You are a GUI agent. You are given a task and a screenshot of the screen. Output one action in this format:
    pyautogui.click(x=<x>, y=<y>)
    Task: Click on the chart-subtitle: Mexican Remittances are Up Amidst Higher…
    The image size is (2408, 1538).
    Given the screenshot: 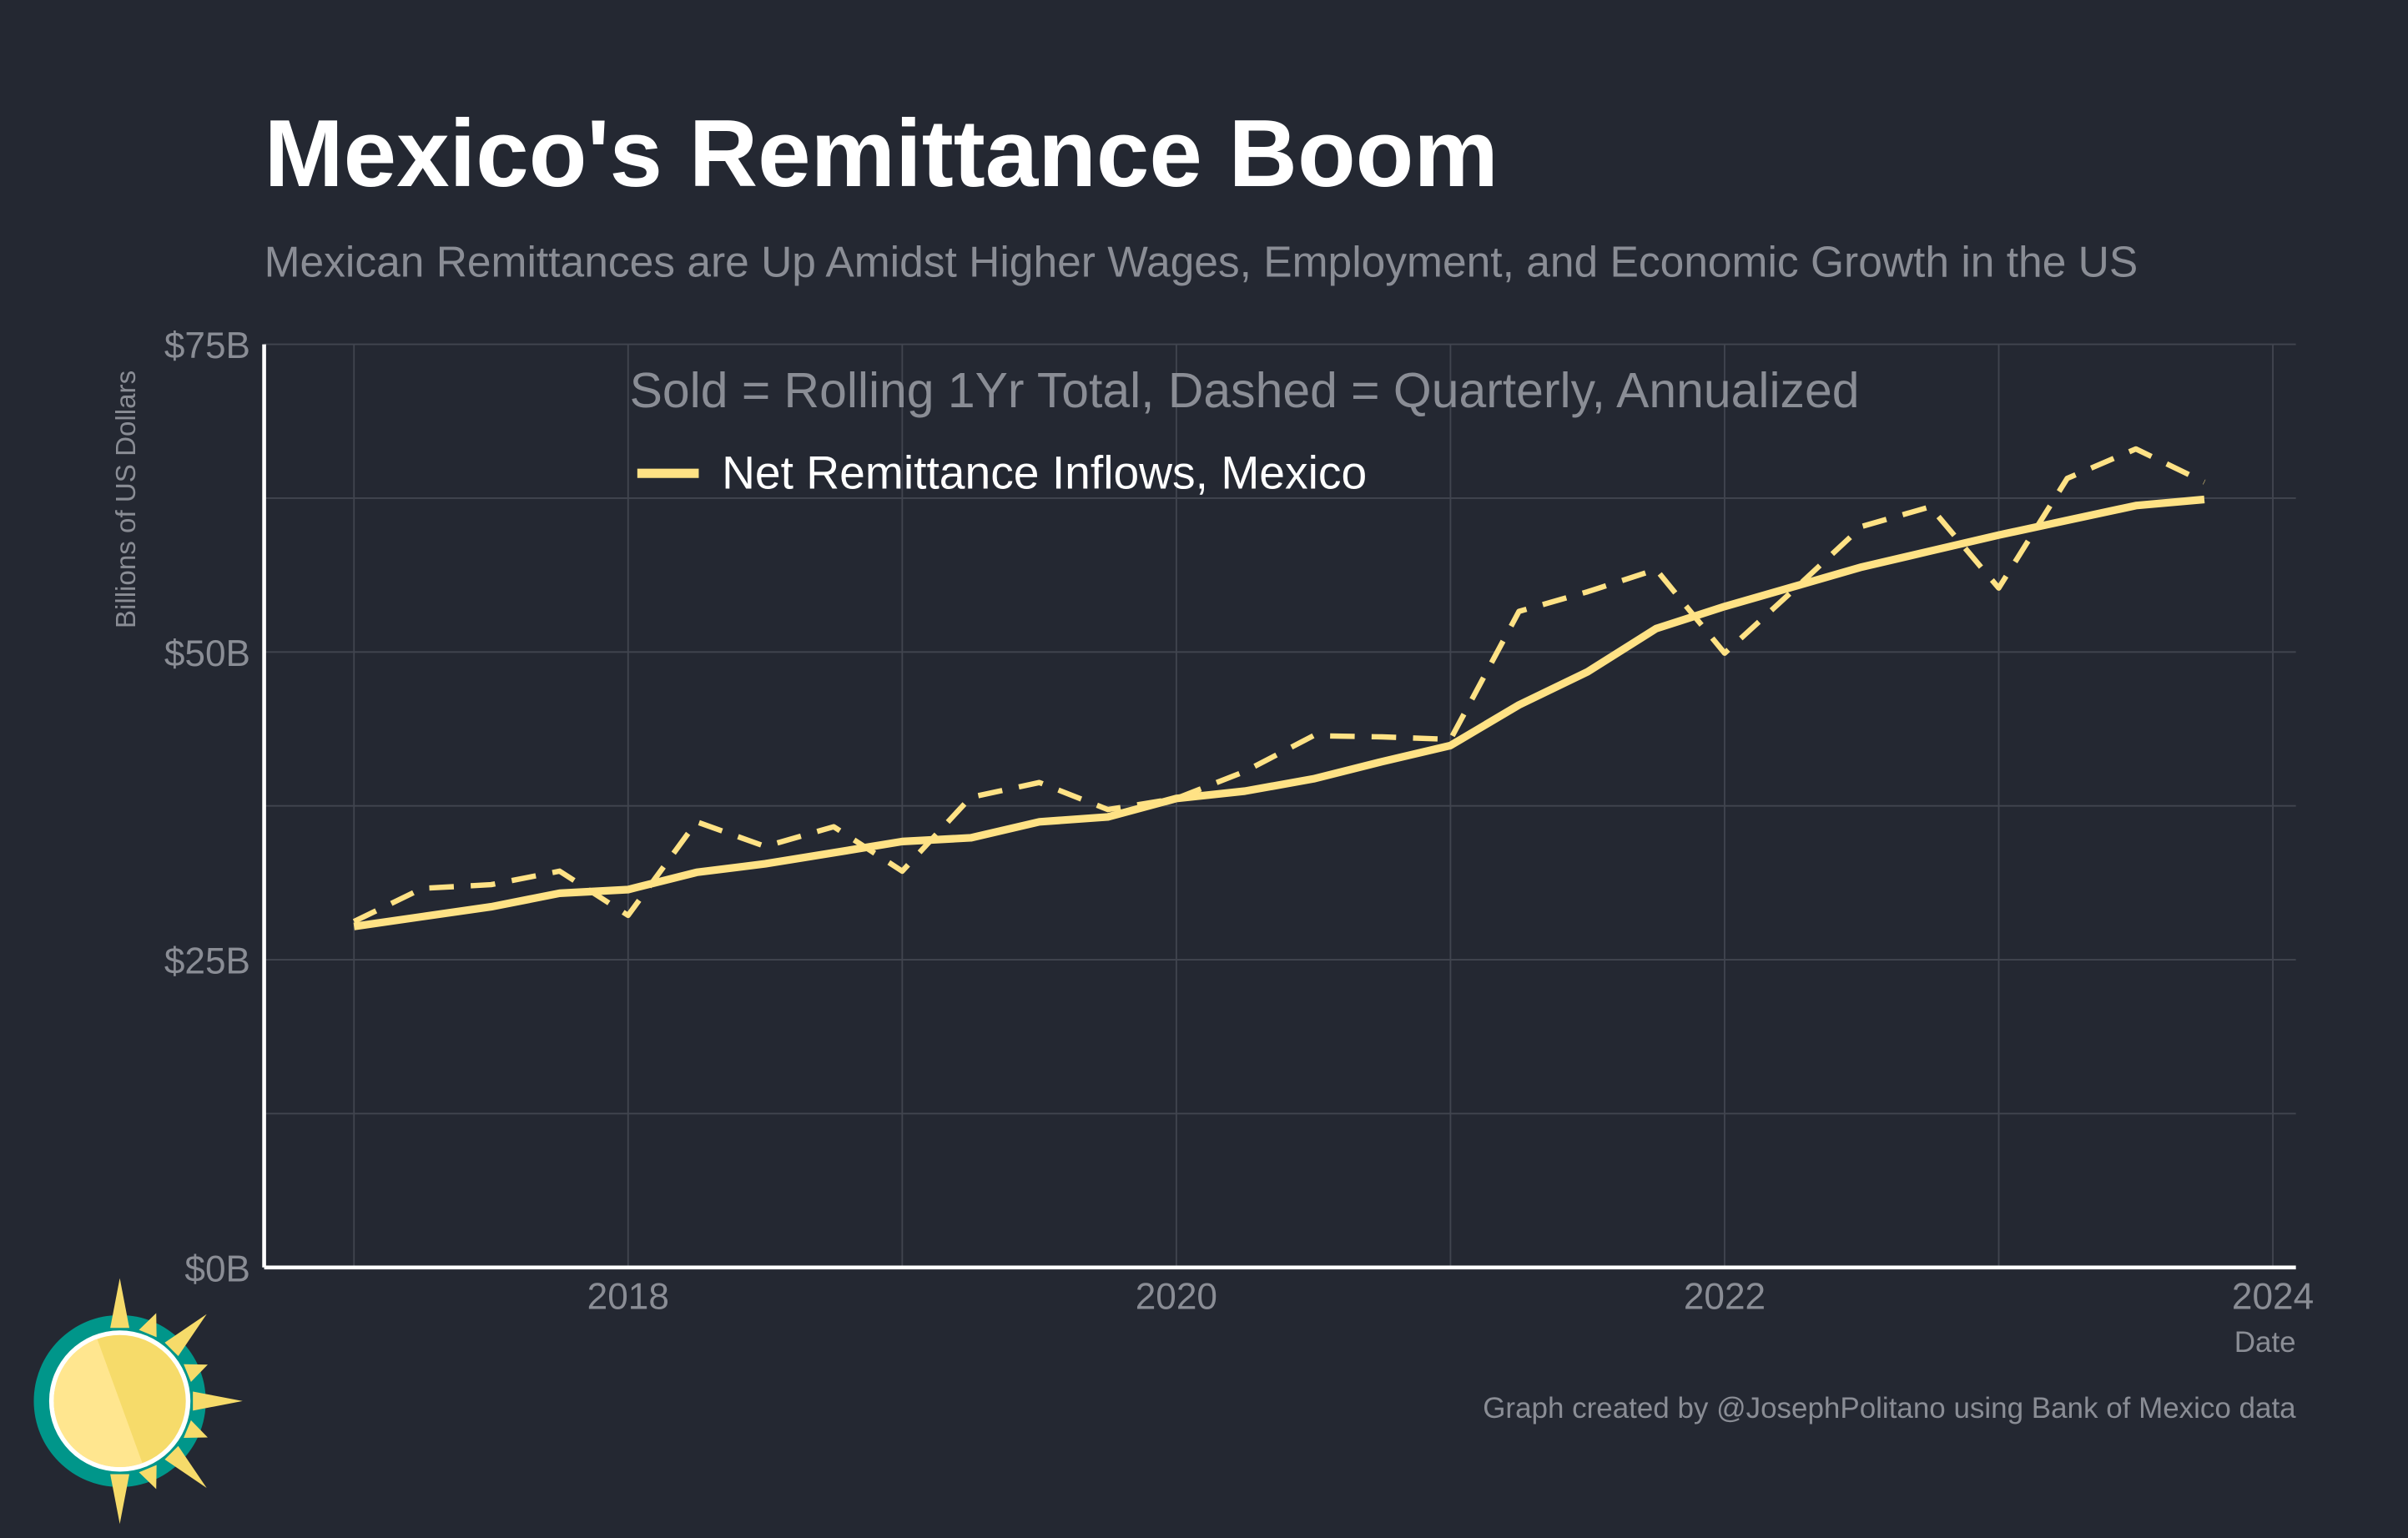 What is the action you would take?
    pyautogui.click(x=1201, y=262)
    